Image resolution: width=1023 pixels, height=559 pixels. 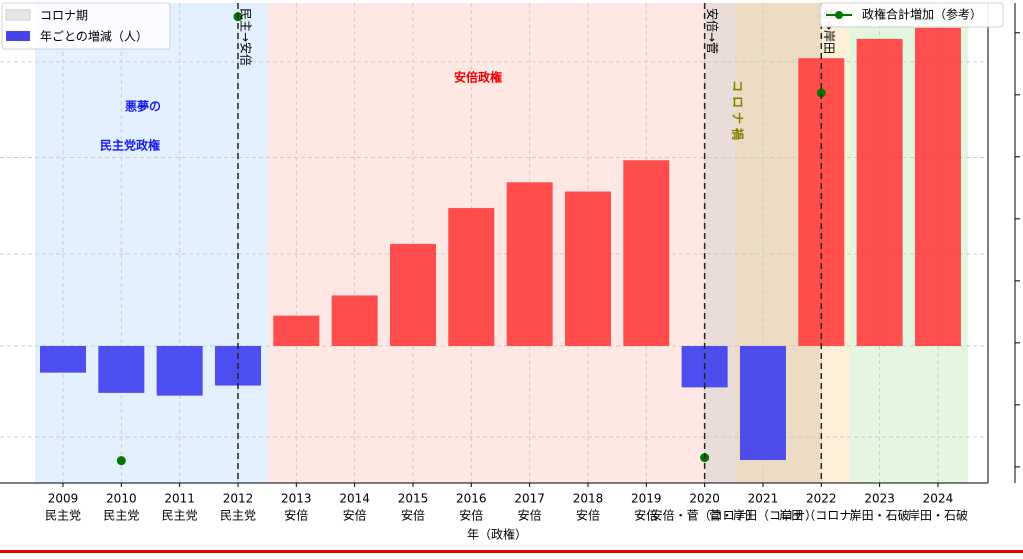 What do you see at coordinates (839, 15) in the screenshot?
I see `legend-marker` at bounding box center [839, 15].